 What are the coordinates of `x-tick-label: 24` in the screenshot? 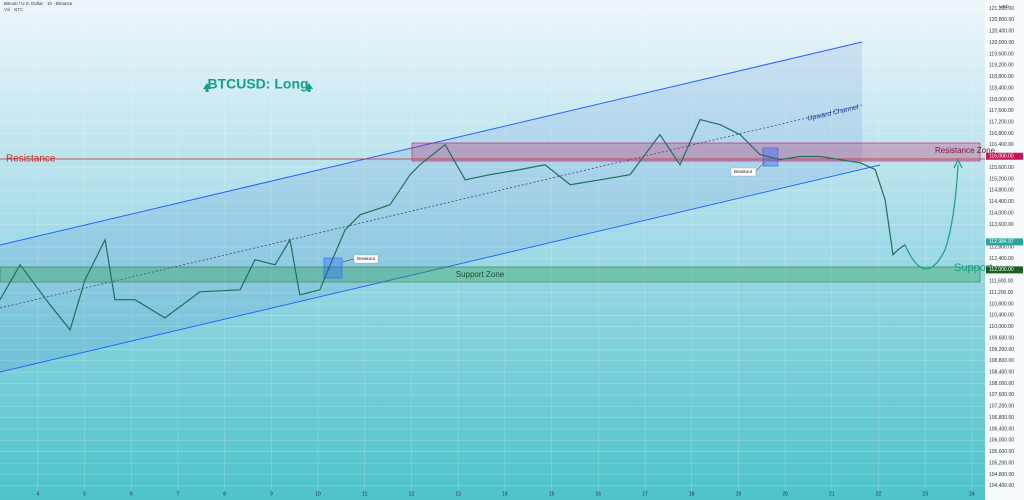 It's located at (972, 494).